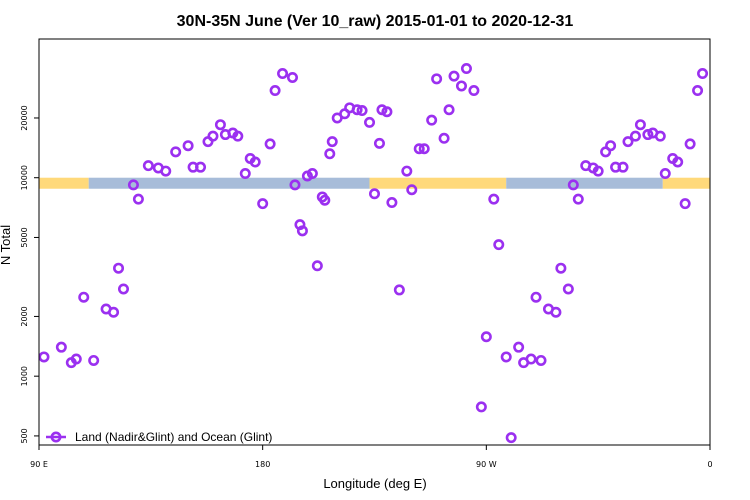 The height and width of the screenshot is (500, 750). I want to click on y-axis: 500 1000 2000 5000 10000 20000, so click(29, 274).